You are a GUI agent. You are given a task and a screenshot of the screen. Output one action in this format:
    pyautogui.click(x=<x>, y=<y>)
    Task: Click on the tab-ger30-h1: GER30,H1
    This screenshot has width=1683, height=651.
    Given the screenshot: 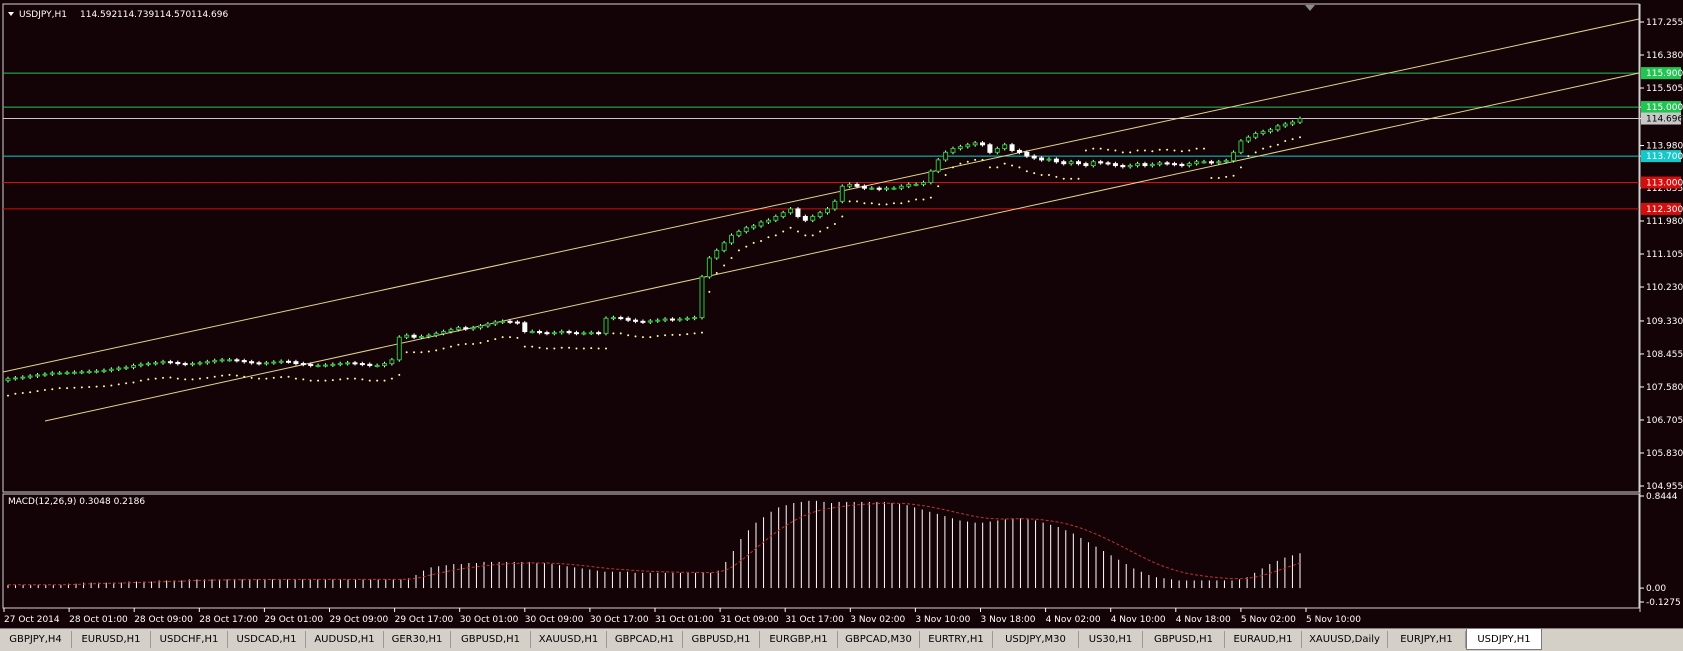 What is the action you would take?
    pyautogui.click(x=417, y=639)
    